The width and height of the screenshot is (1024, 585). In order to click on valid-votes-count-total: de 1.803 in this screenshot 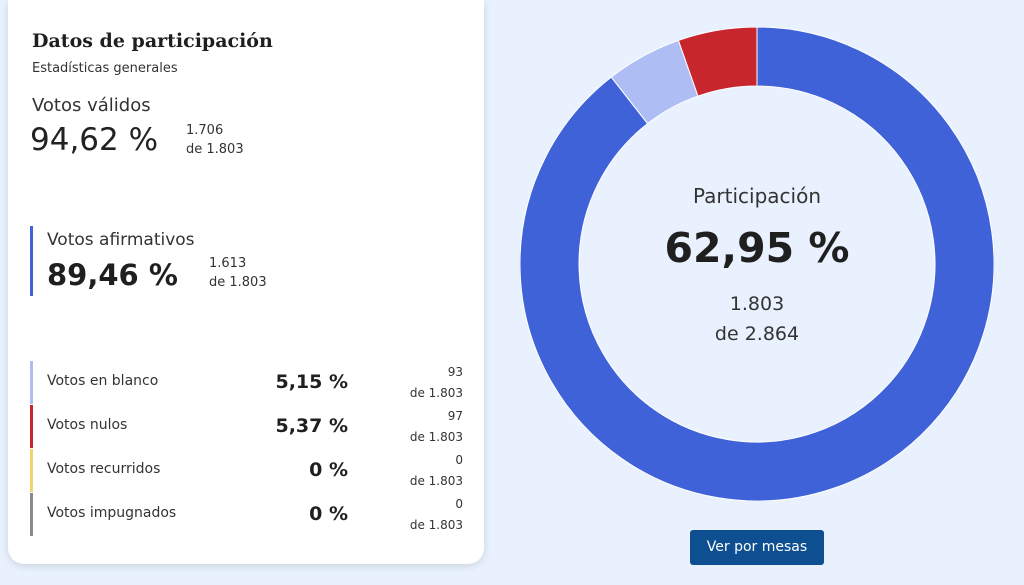, I will do `click(215, 149)`.